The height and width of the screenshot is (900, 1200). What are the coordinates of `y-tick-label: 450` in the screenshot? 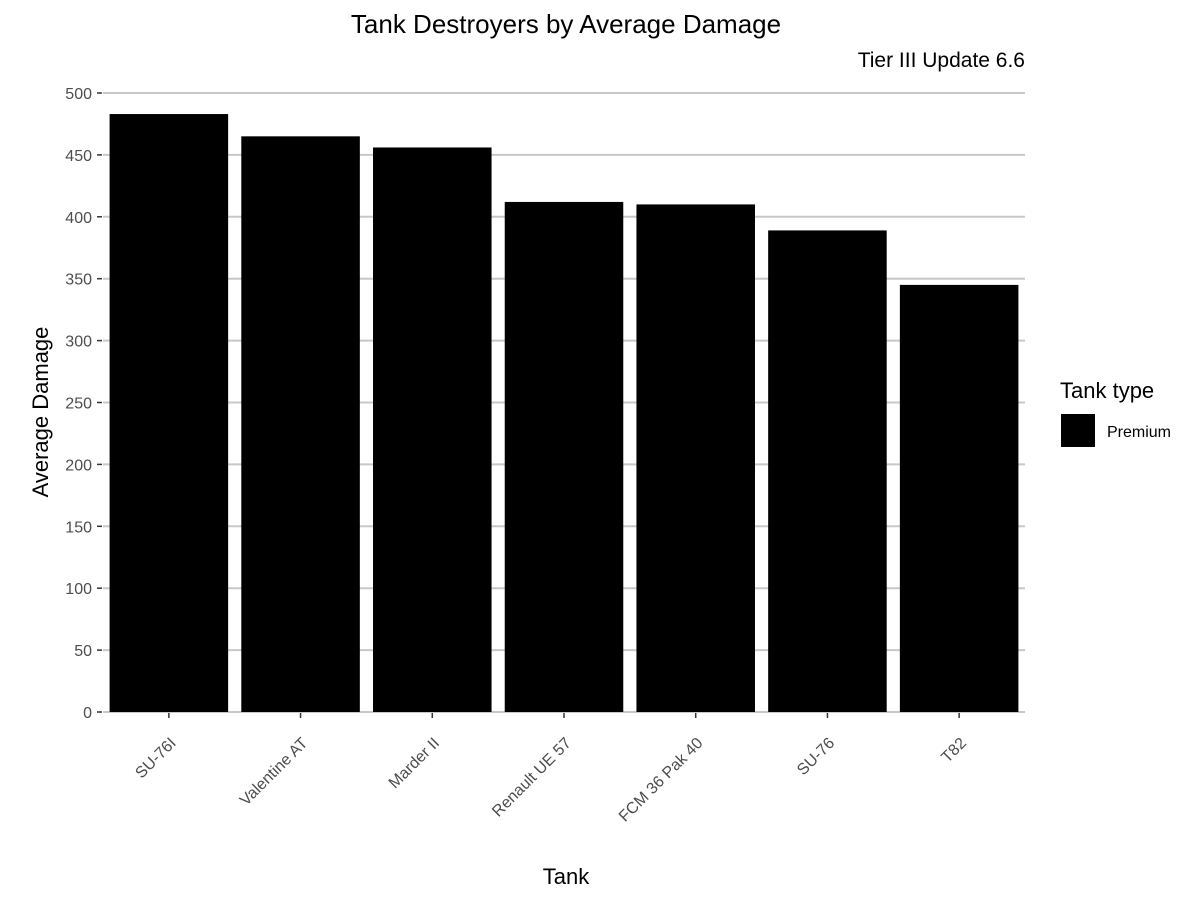 It's located at (78, 156).